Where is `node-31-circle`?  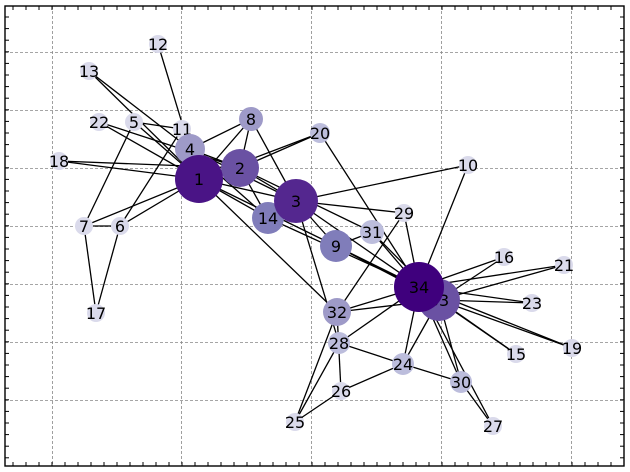 node-31-circle is located at coordinates (372, 232).